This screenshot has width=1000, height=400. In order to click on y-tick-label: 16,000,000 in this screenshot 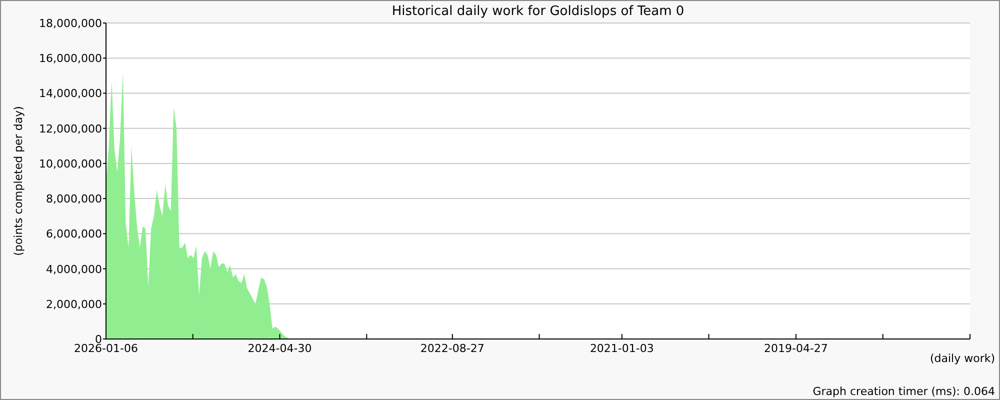, I will do `click(70, 59)`.